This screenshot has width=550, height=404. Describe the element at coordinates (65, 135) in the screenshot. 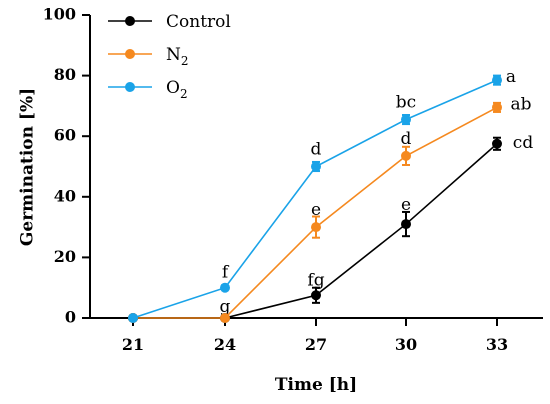

I see `y-tick-label: 60` at that location.